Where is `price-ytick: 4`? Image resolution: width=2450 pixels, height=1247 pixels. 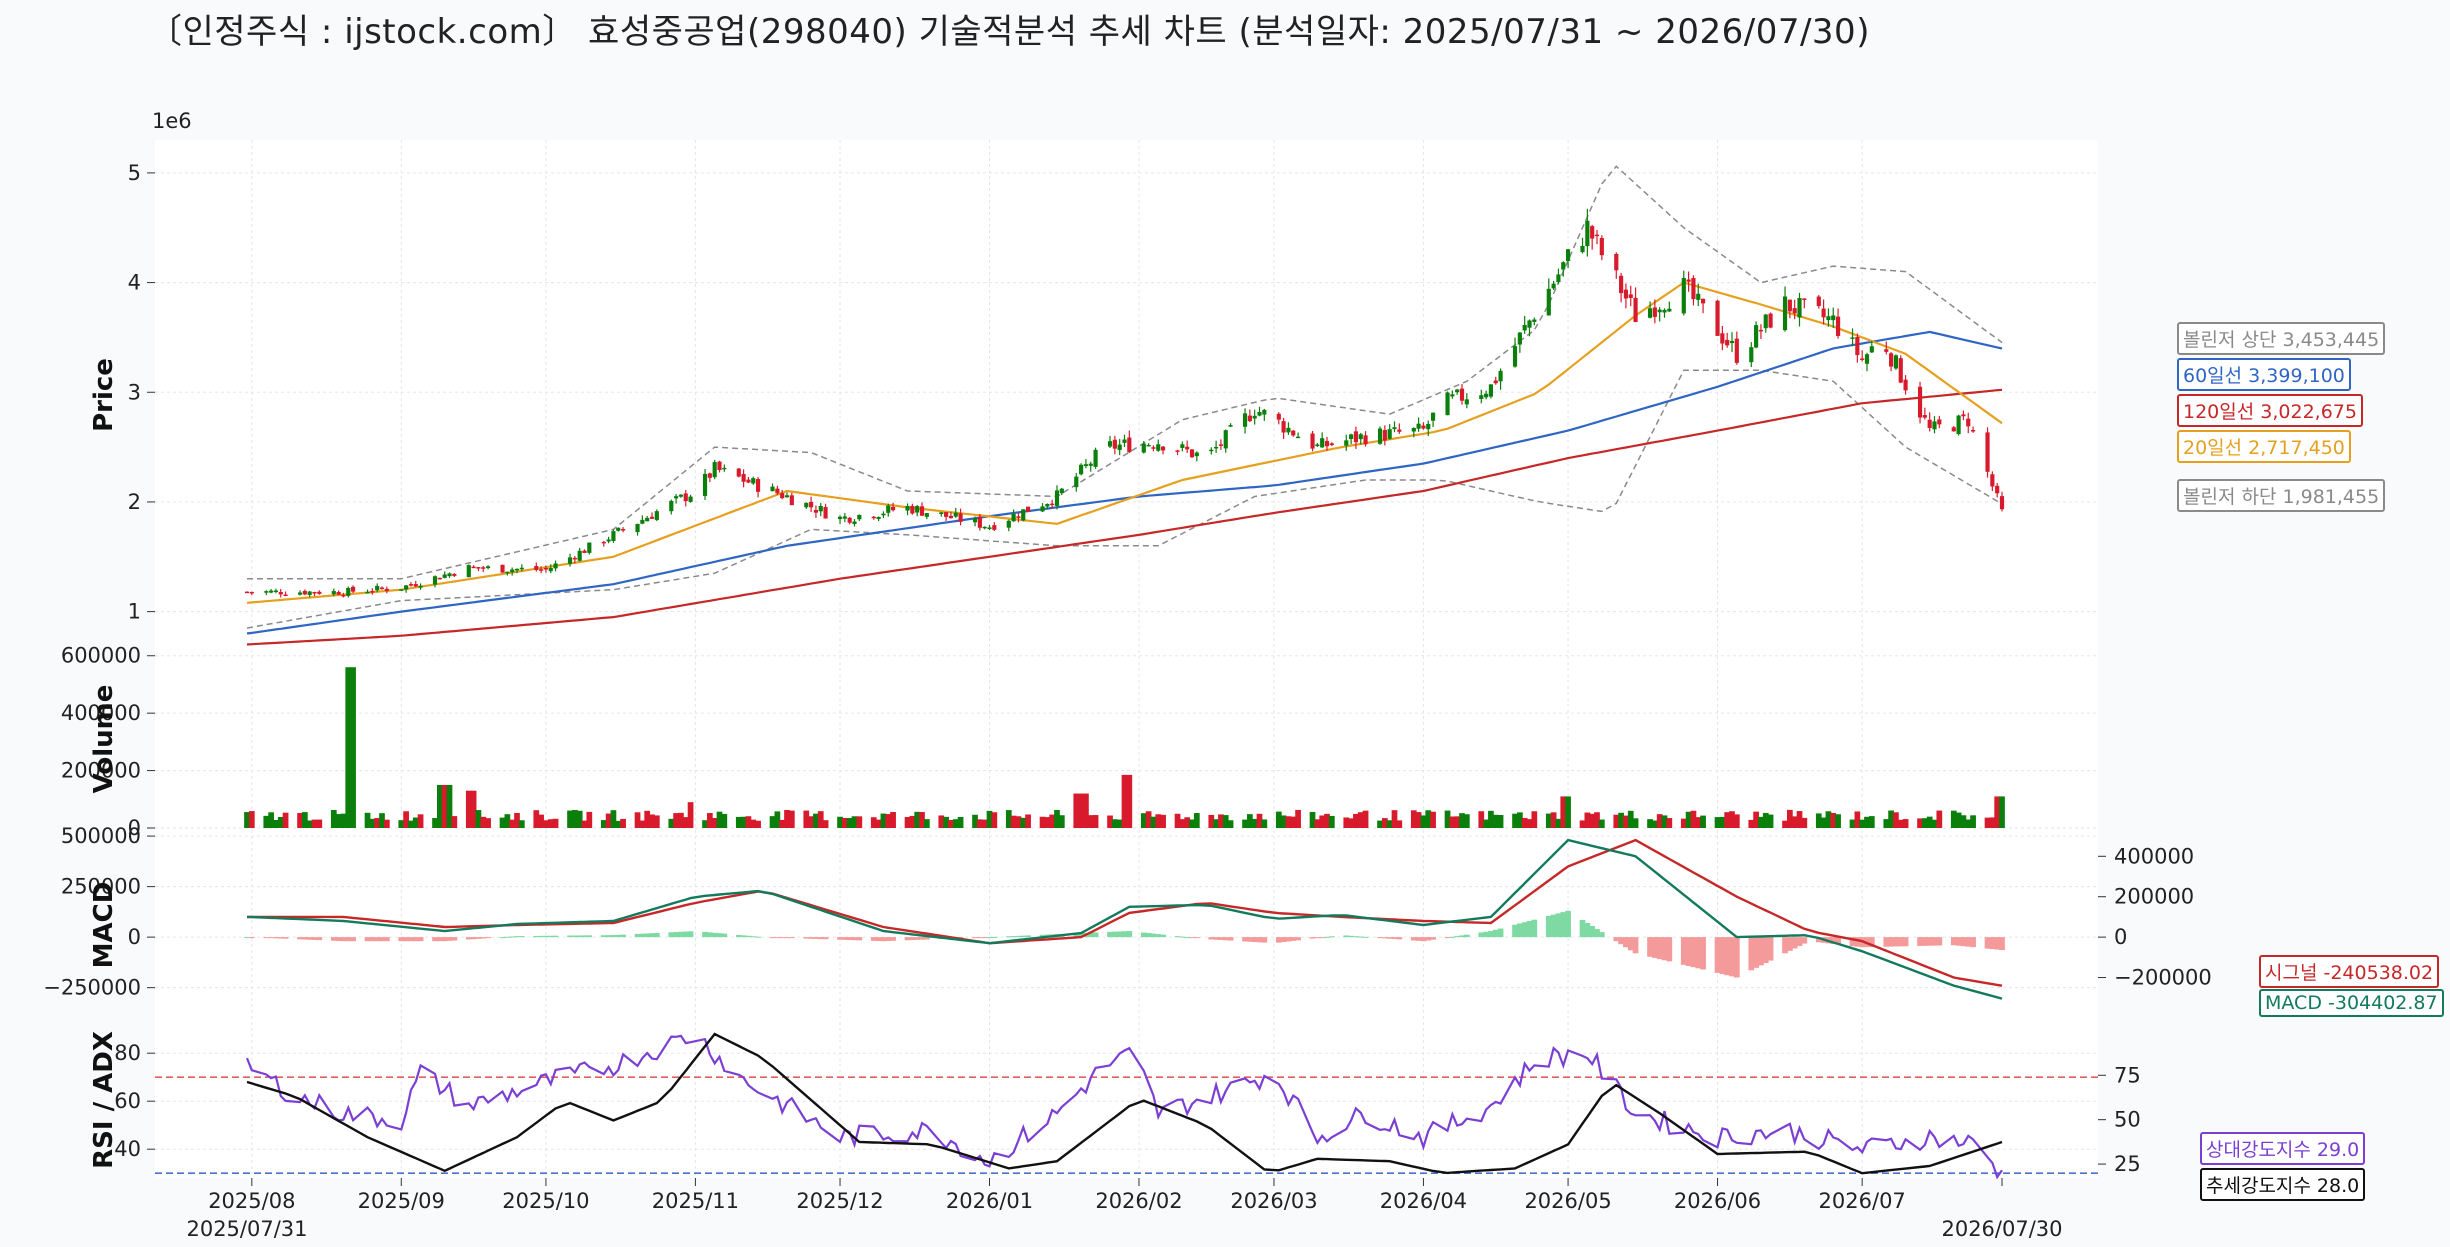 price-ytick: 4 is located at coordinates (134, 283).